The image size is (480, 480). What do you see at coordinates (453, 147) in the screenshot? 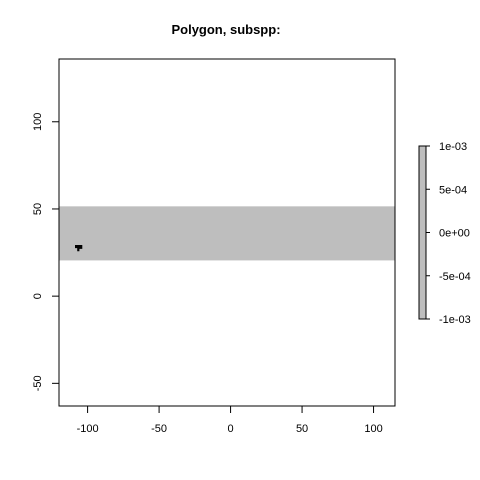
I see `legend-tick-label: 1e-03` at bounding box center [453, 147].